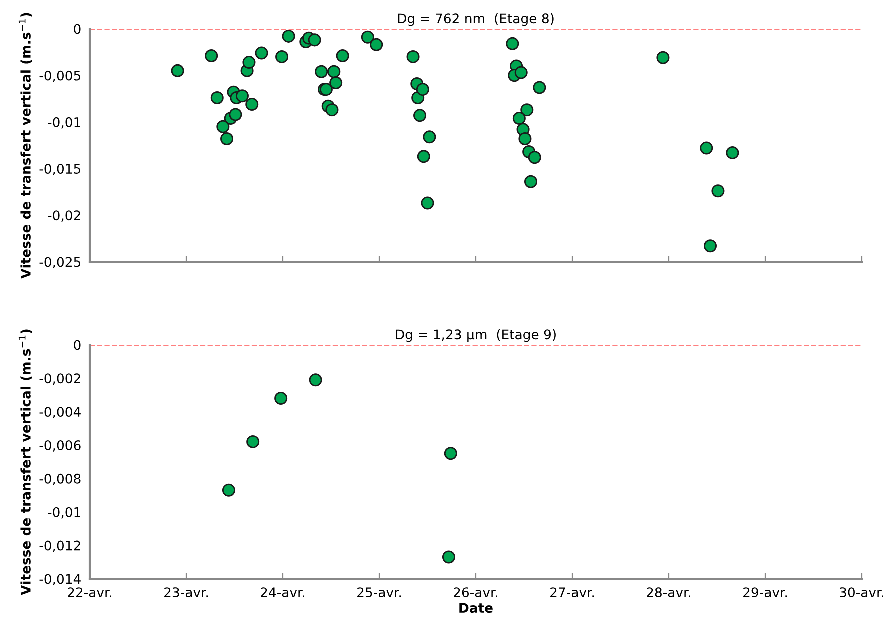 The height and width of the screenshot is (623, 887). Describe the element at coordinates (572, 593) in the screenshot. I see `x-tick-label: 27-avr.` at that location.